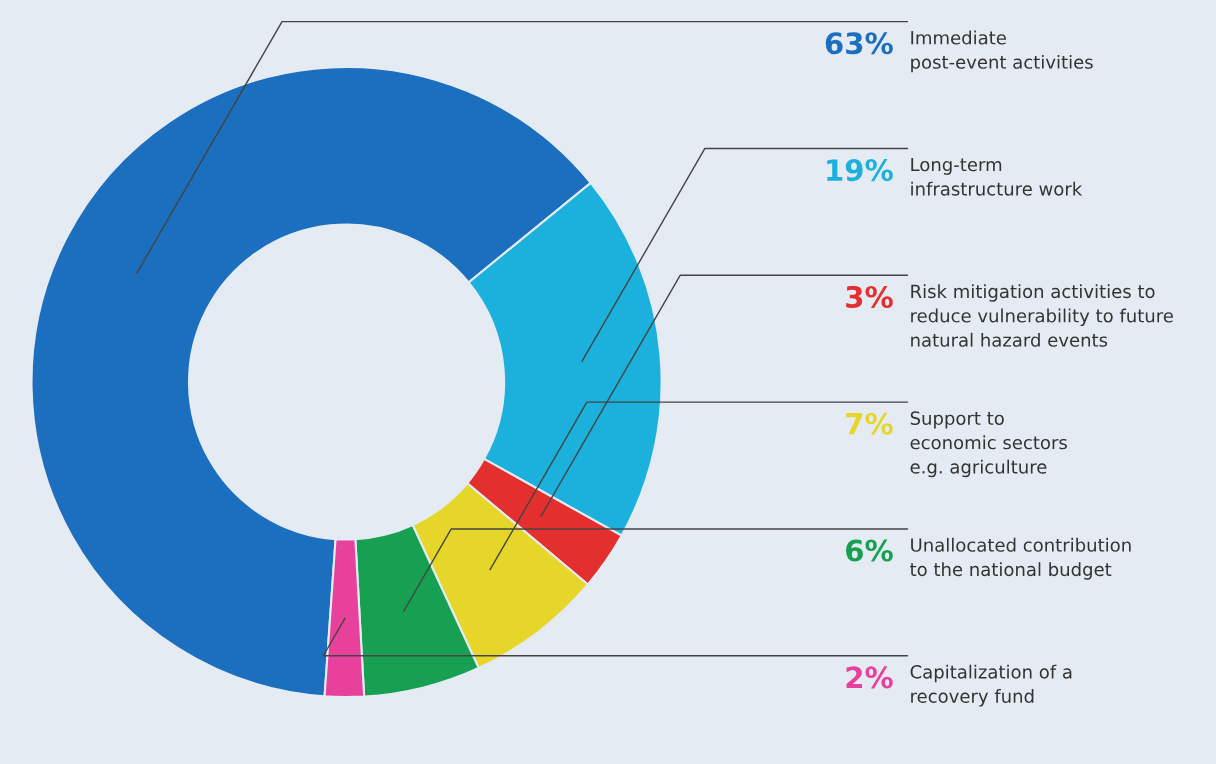 The height and width of the screenshot is (764, 1216). I want to click on data-label: 2%, so click(869, 677).